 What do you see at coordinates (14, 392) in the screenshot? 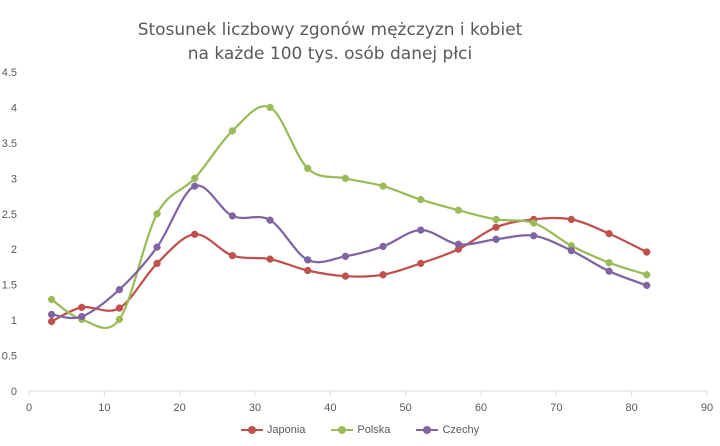
I see `y-tick-label: 0` at bounding box center [14, 392].